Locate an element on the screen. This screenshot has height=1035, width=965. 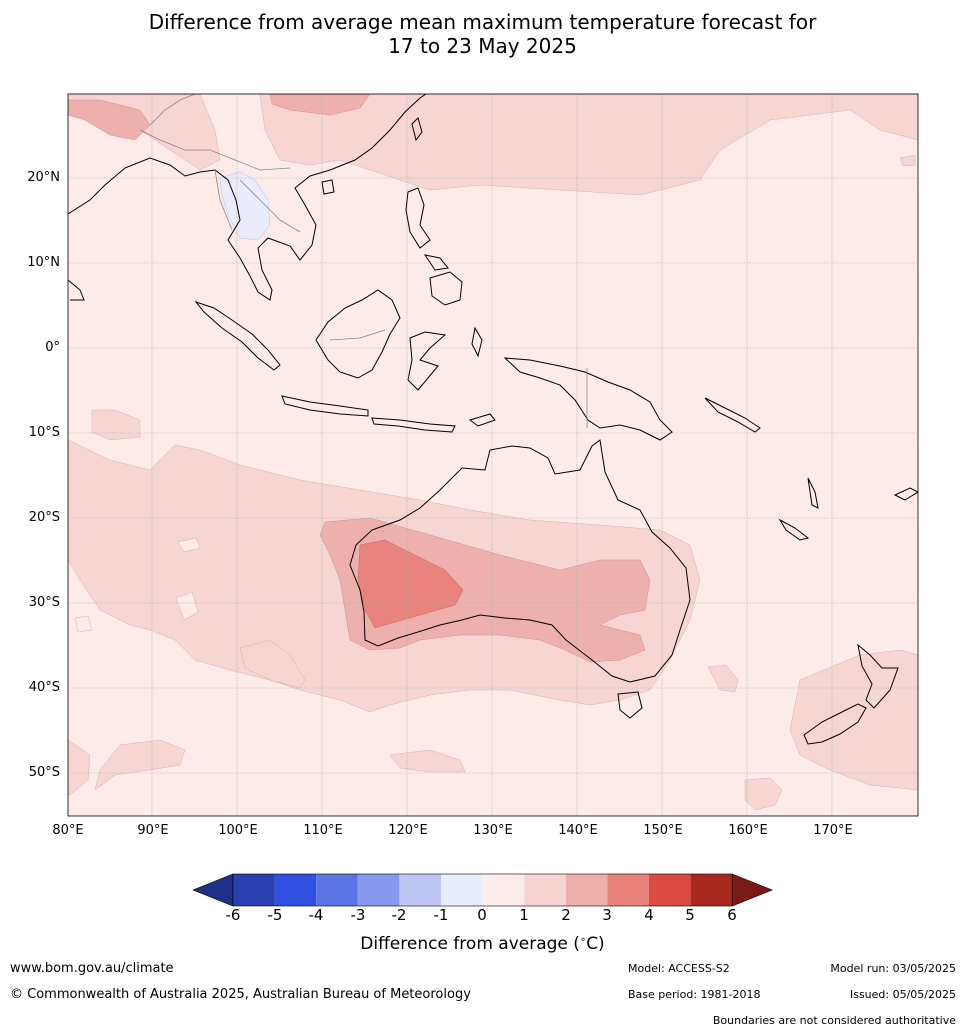
colorbar-tick-label: 0 is located at coordinates (482, 915).